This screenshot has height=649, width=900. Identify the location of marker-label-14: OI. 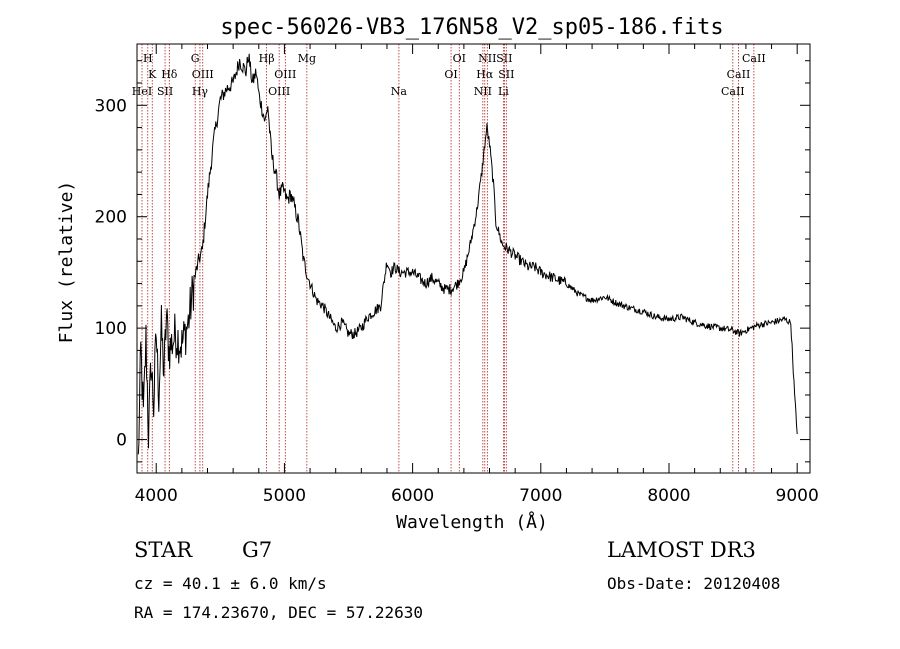
(450, 74).